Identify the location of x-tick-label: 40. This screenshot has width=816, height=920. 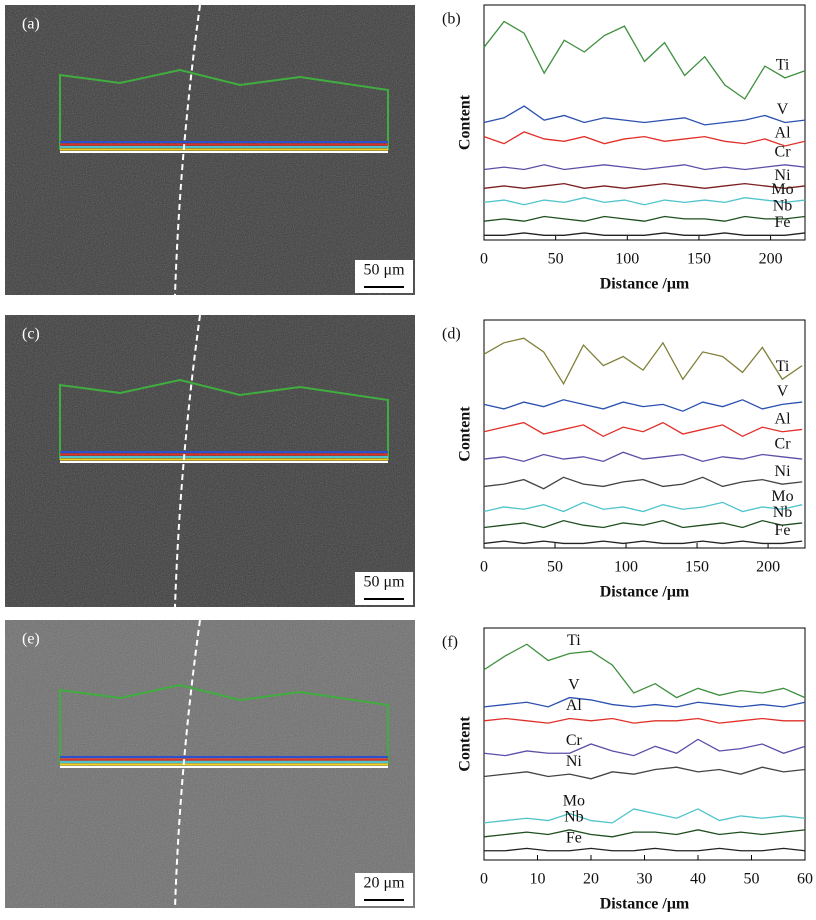
(698, 879).